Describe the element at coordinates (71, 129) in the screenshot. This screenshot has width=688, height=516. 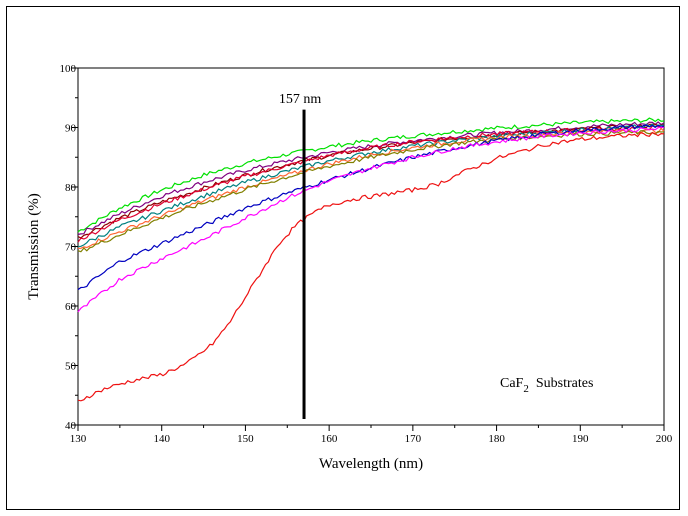
I see `y-tick-label-90: 90` at that location.